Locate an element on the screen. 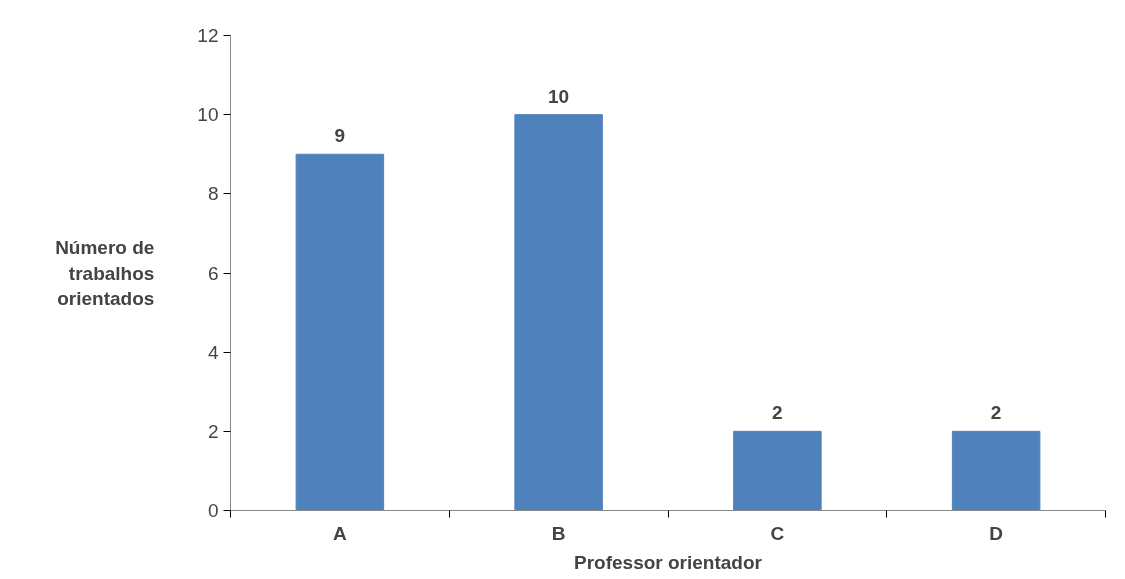 The width and height of the screenshot is (1125, 579). y-tick-label: 6 is located at coordinates (213, 273).